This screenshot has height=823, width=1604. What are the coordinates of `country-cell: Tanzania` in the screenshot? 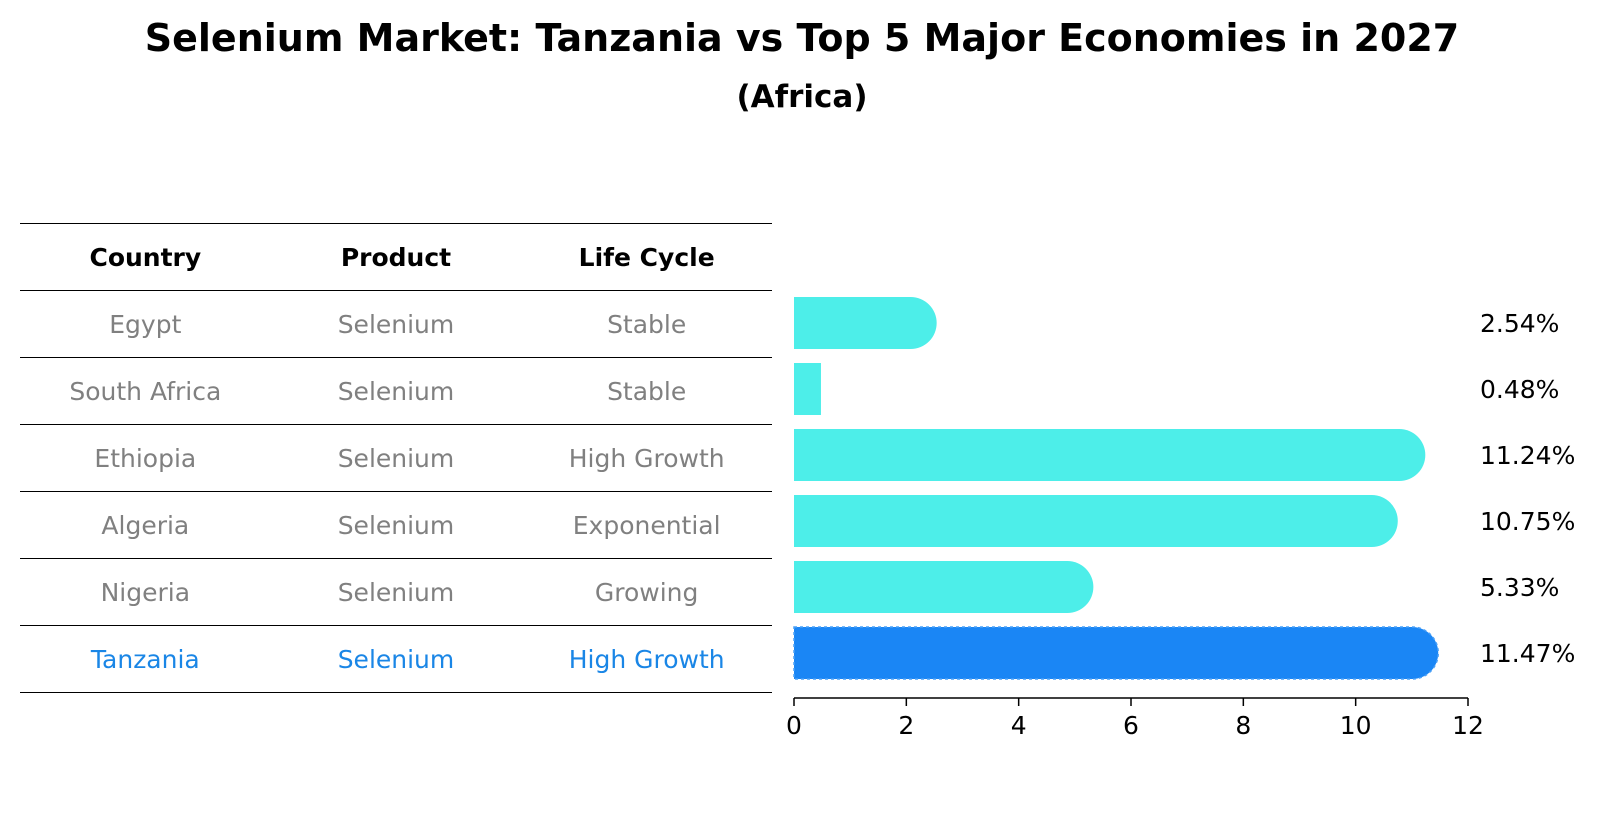 It's located at (145, 659).